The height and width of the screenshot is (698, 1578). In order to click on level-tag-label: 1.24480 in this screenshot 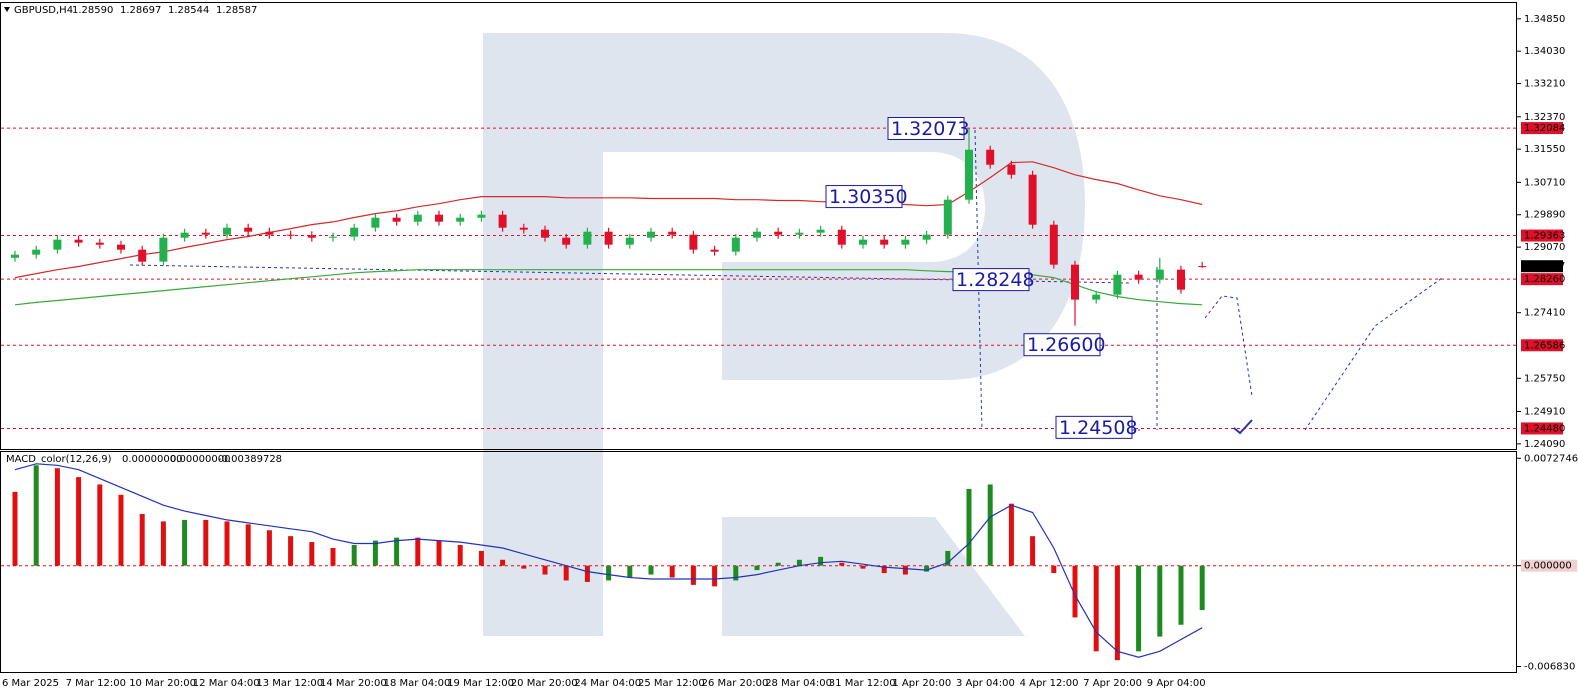, I will do `click(1544, 428)`.